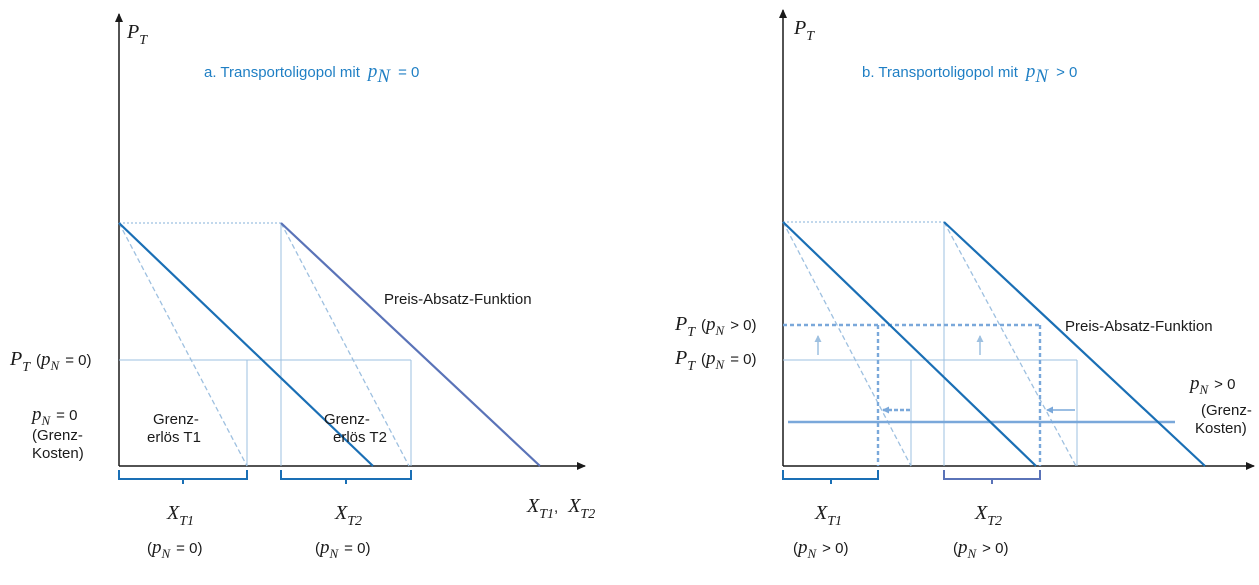  Describe the element at coordinates (988, 515) in the screenshot. I see `panel-b-xt2-label: XT2` at that location.